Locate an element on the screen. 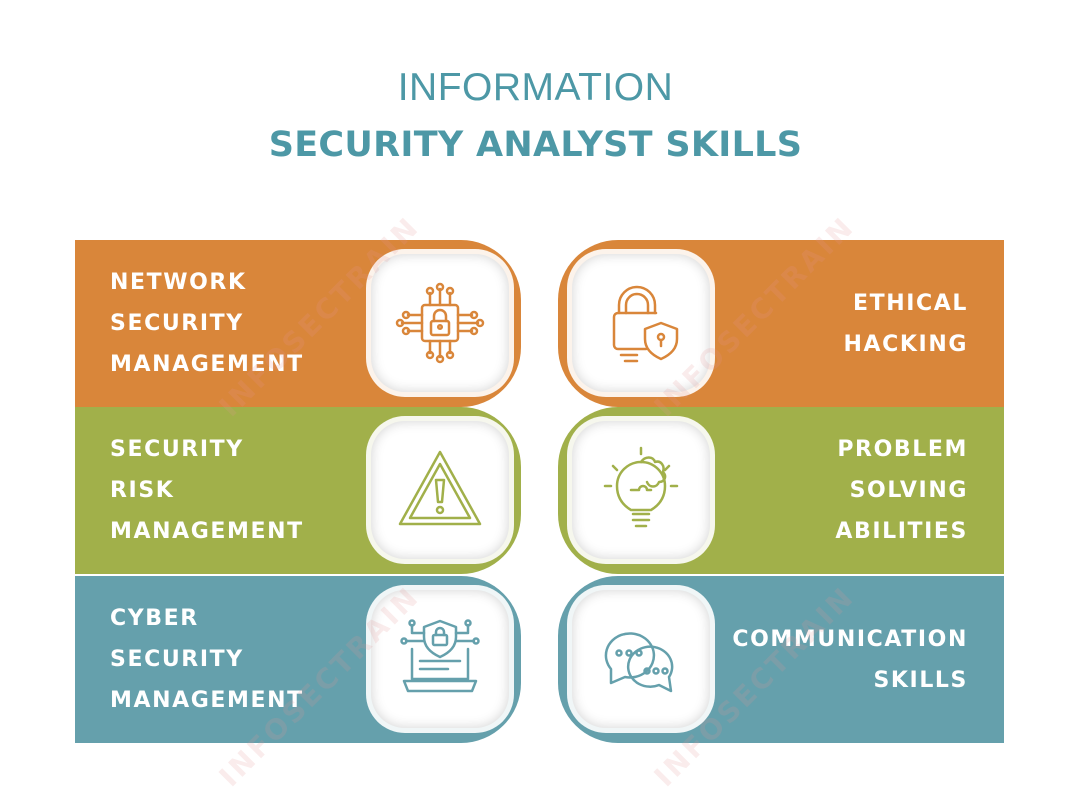 Image resolution: width=1071 pixels, height=812 pixels. warning-triangle-icon is located at coordinates (440, 488).